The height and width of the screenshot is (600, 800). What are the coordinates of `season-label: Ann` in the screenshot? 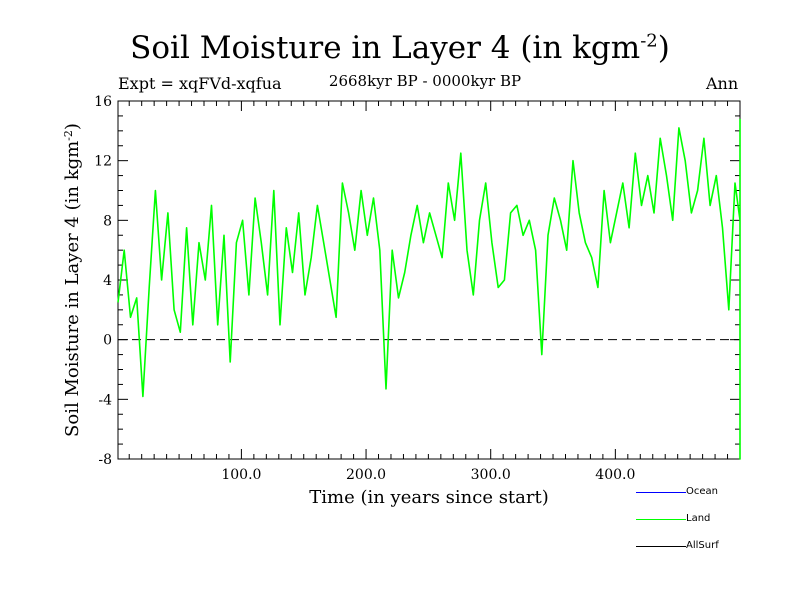 It's located at (722, 83).